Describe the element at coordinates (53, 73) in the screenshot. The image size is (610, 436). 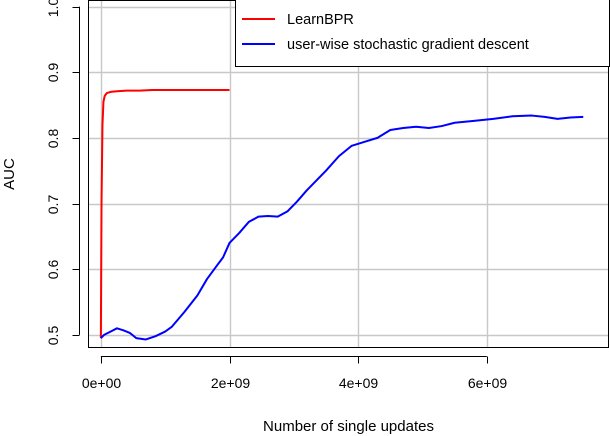
I see `y-tick-label-4: 0.9` at that location.